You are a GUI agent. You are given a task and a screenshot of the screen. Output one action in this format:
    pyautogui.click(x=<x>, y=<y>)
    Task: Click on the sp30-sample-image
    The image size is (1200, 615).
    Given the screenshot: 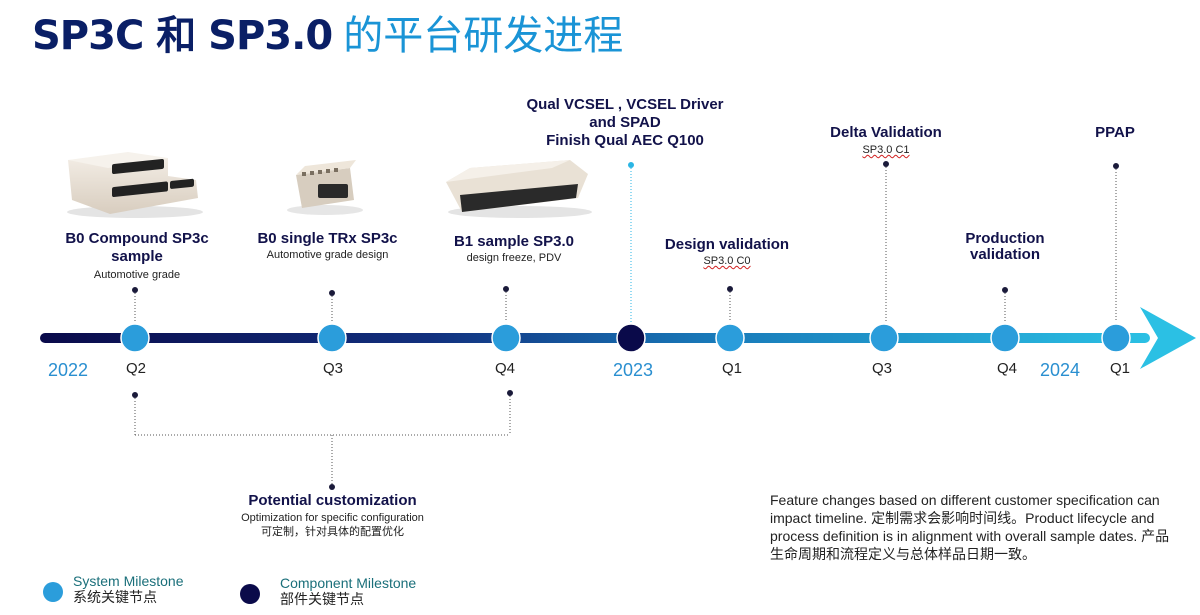 What is the action you would take?
    pyautogui.click(x=519, y=189)
    